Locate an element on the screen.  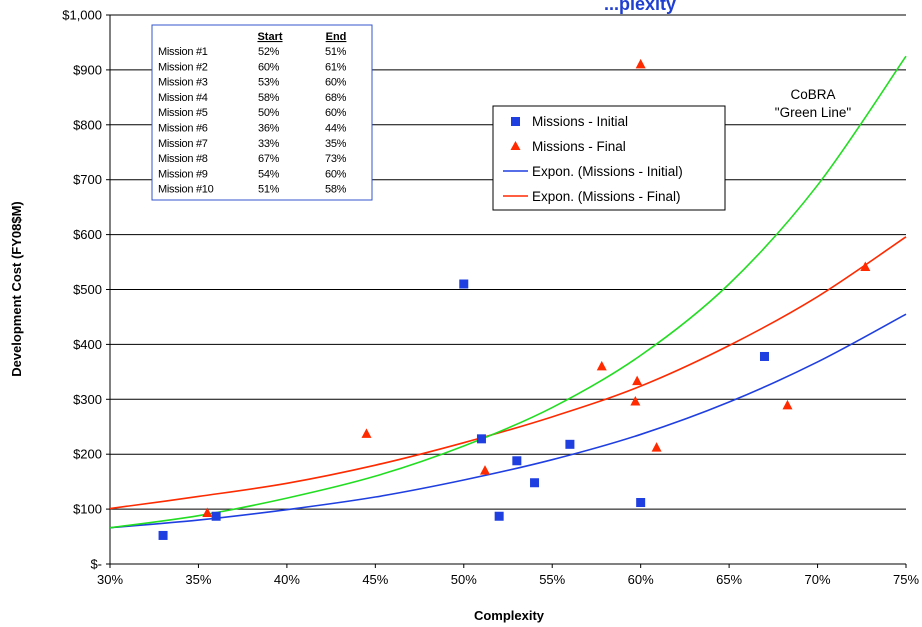
table-row-start: 58% is located at coordinates (269, 98).